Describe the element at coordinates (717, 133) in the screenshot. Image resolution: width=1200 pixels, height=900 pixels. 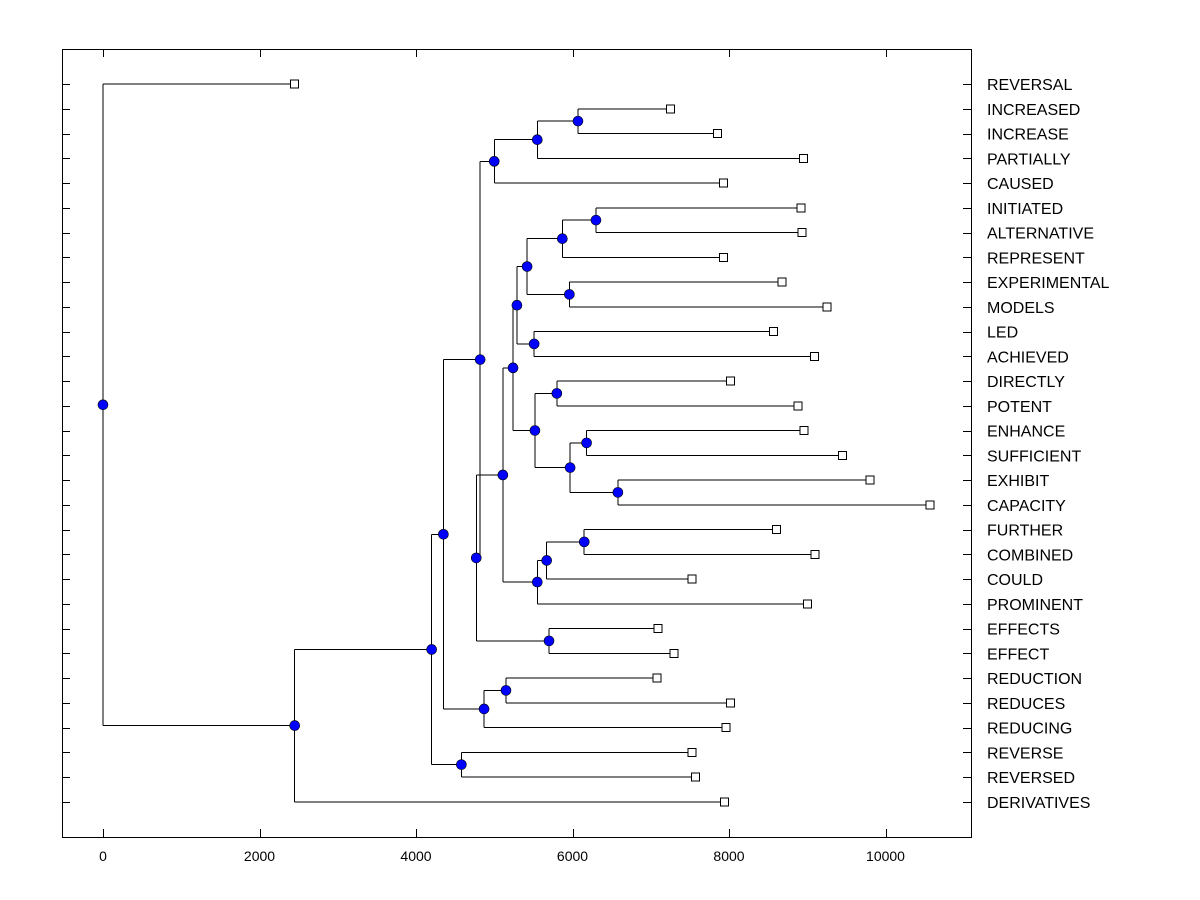
I see `leaf-marker-increase` at that location.